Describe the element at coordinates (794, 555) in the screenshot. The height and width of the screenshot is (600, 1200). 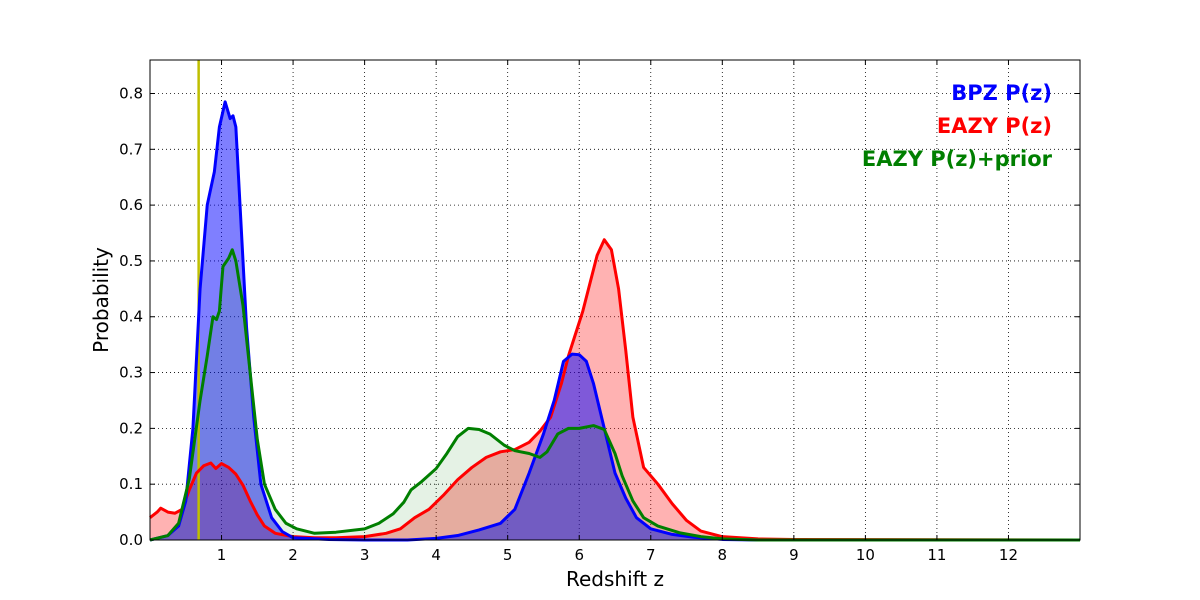
I see `x-tick-label: 9` at that location.